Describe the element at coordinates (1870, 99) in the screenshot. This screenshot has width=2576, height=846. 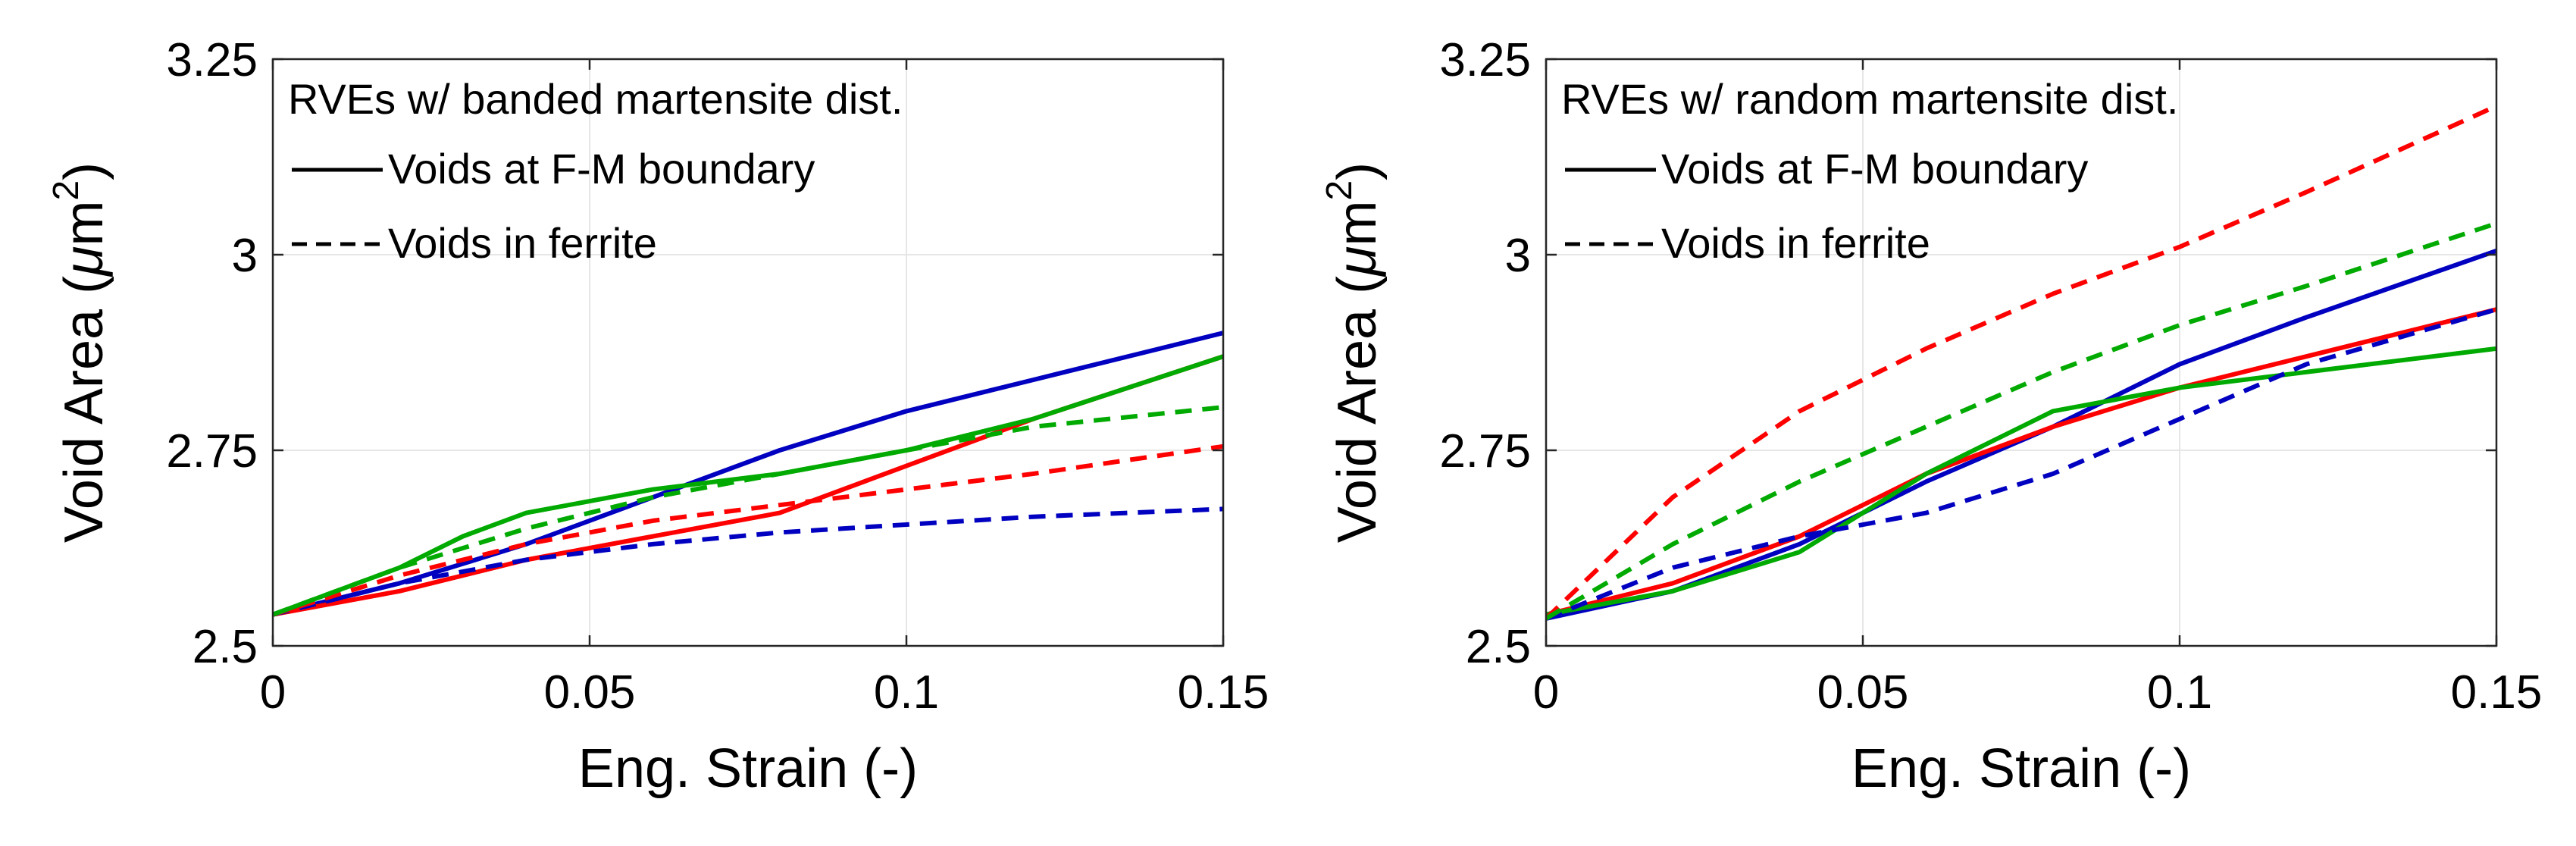
I see `legend-title: RVEs w/ random martensite dist.` at that location.